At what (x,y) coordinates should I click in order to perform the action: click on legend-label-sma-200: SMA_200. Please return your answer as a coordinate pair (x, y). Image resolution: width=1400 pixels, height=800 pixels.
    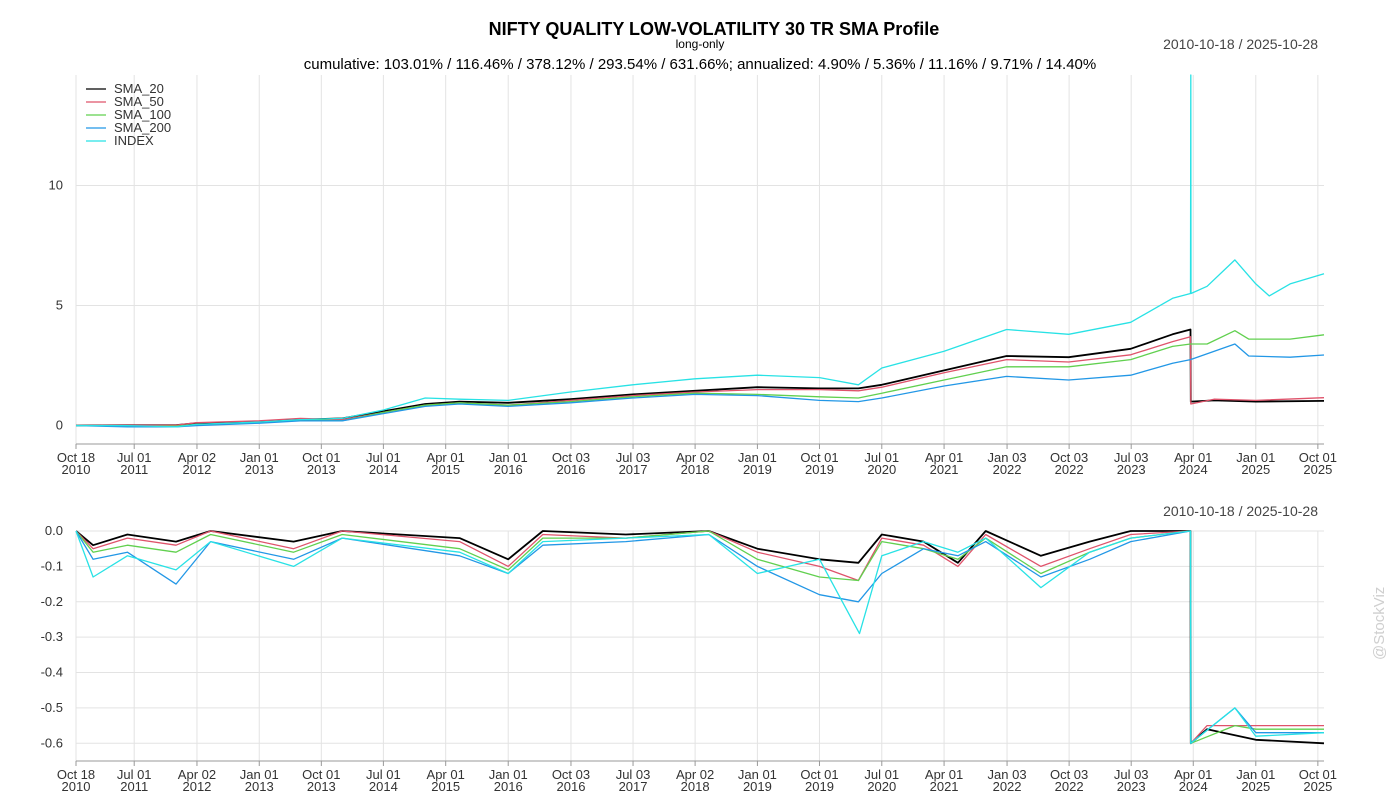
    Looking at the image, I should click on (142, 127).